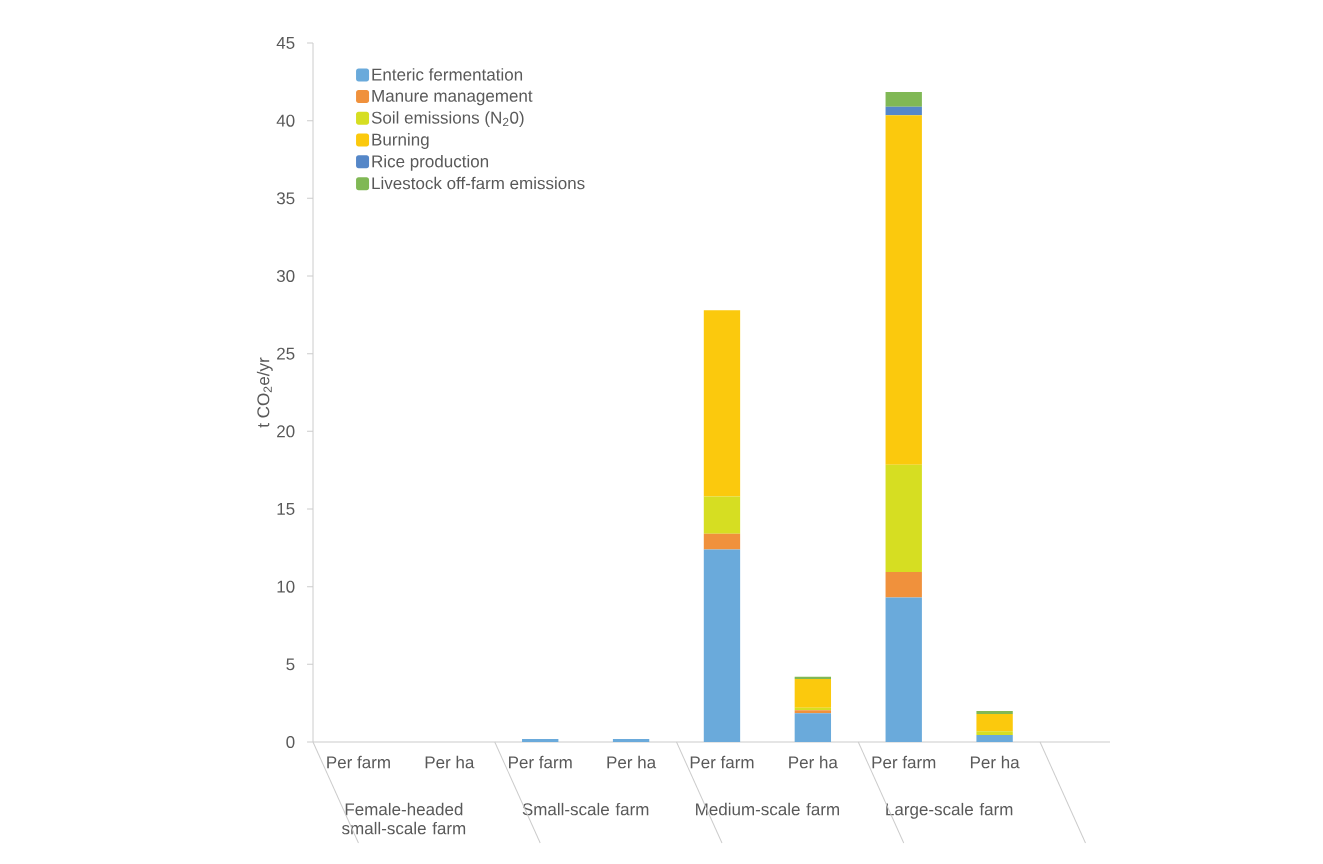 This screenshot has height=864, width=1323. What do you see at coordinates (290, 664) in the screenshot?
I see `y-tick-label: 5` at bounding box center [290, 664].